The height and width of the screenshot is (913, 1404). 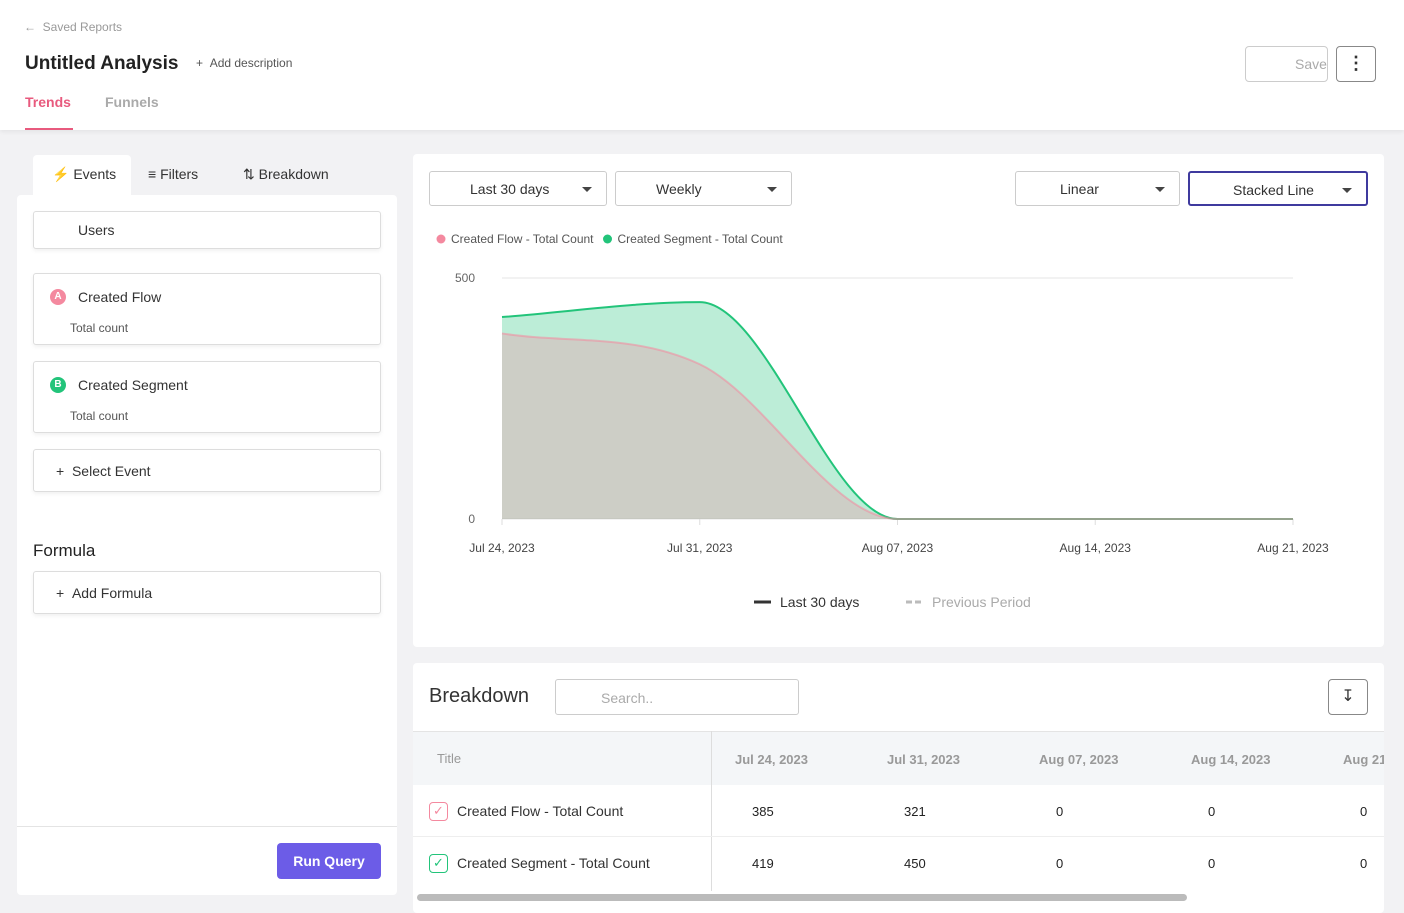 What do you see at coordinates (179, 174) in the screenshot?
I see `panel-tab-text: Filters` at bounding box center [179, 174].